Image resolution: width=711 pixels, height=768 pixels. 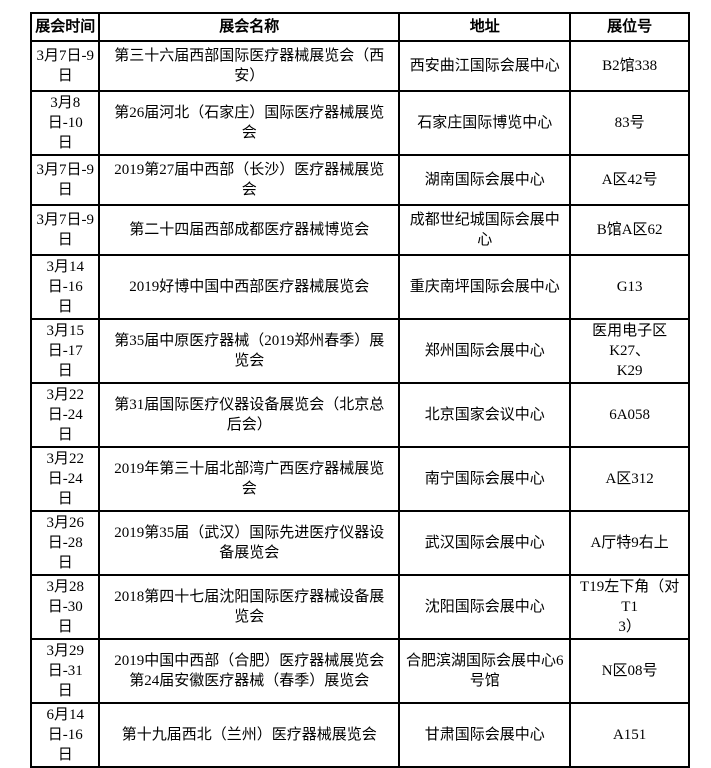 What do you see at coordinates (249, 735) in the screenshot?
I see `cell-name: 第十九届西北（兰州）医疗器械展览会` at bounding box center [249, 735].